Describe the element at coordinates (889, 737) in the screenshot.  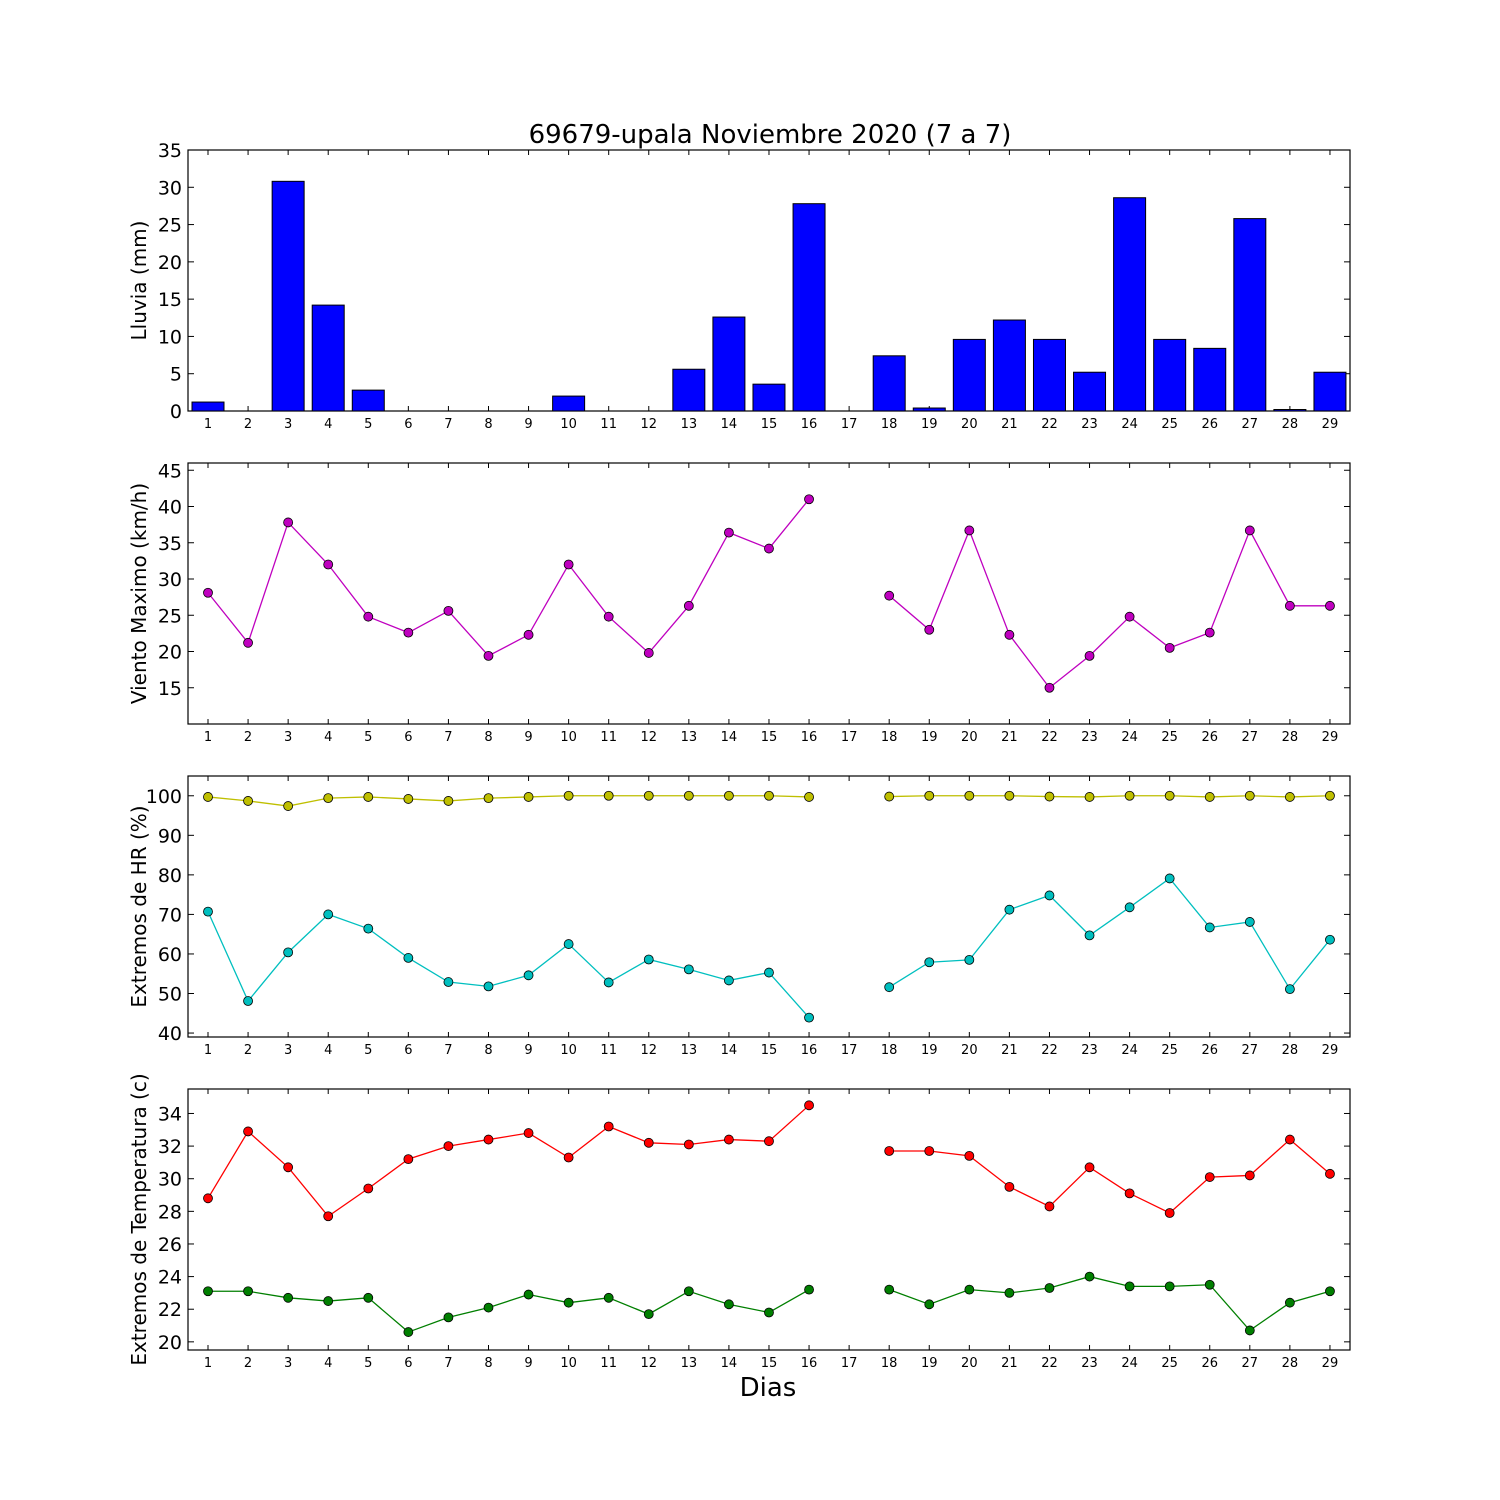
I see `x-tick-label: 18` at that location.